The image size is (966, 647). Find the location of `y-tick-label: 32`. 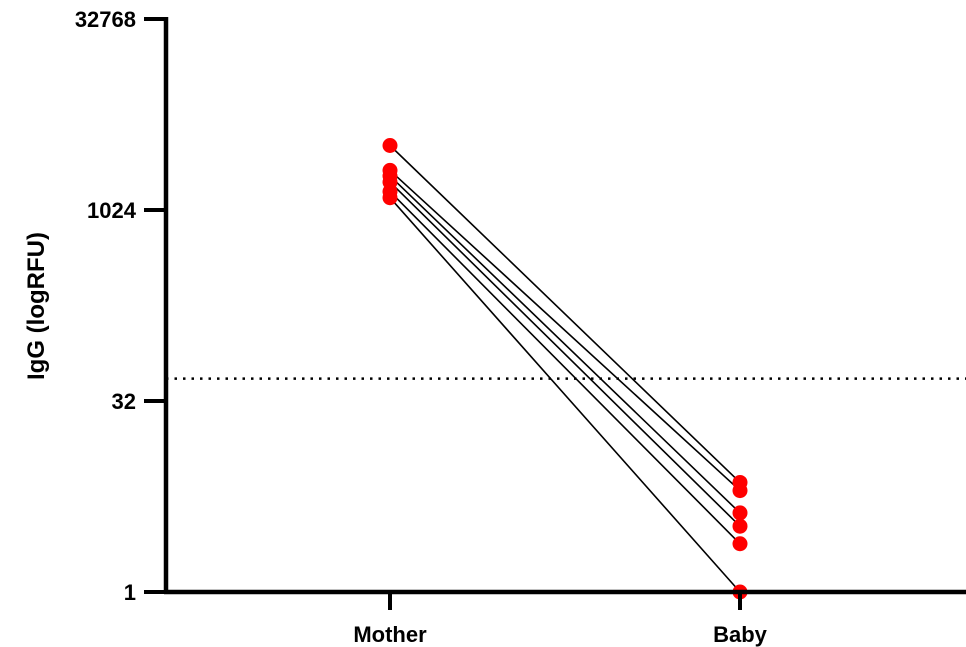

y-tick-label: 32 is located at coordinates (124, 401).